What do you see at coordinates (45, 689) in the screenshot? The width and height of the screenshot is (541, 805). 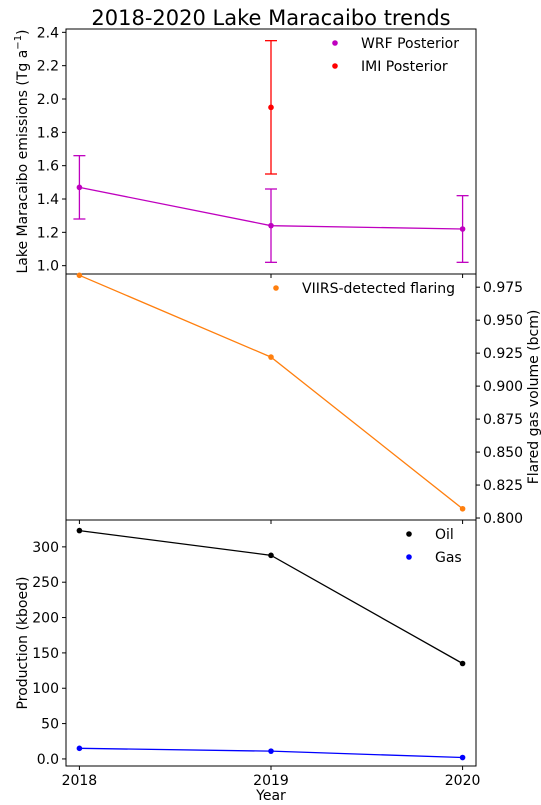 I see `y-tick-label: 100` at bounding box center [45, 689].